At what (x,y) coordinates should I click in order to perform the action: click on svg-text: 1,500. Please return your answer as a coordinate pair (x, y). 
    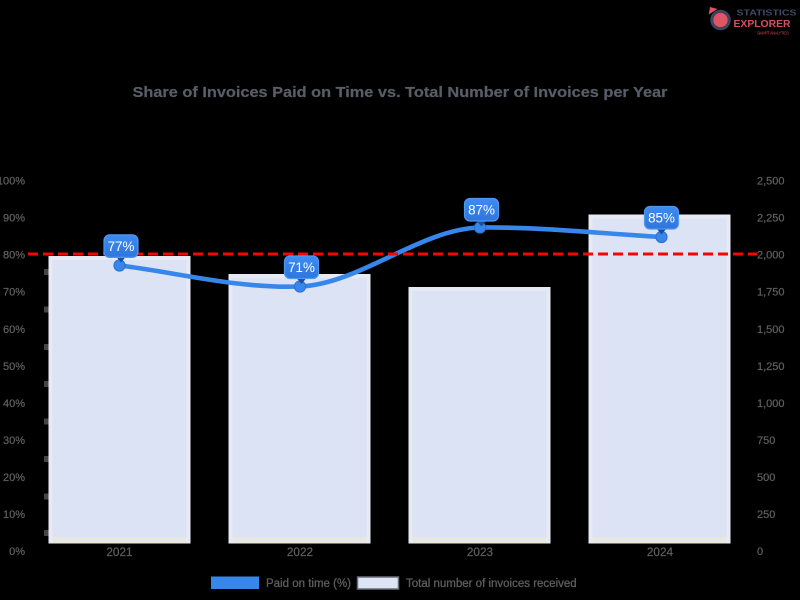
    Looking at the image, I should click on (771, 330).